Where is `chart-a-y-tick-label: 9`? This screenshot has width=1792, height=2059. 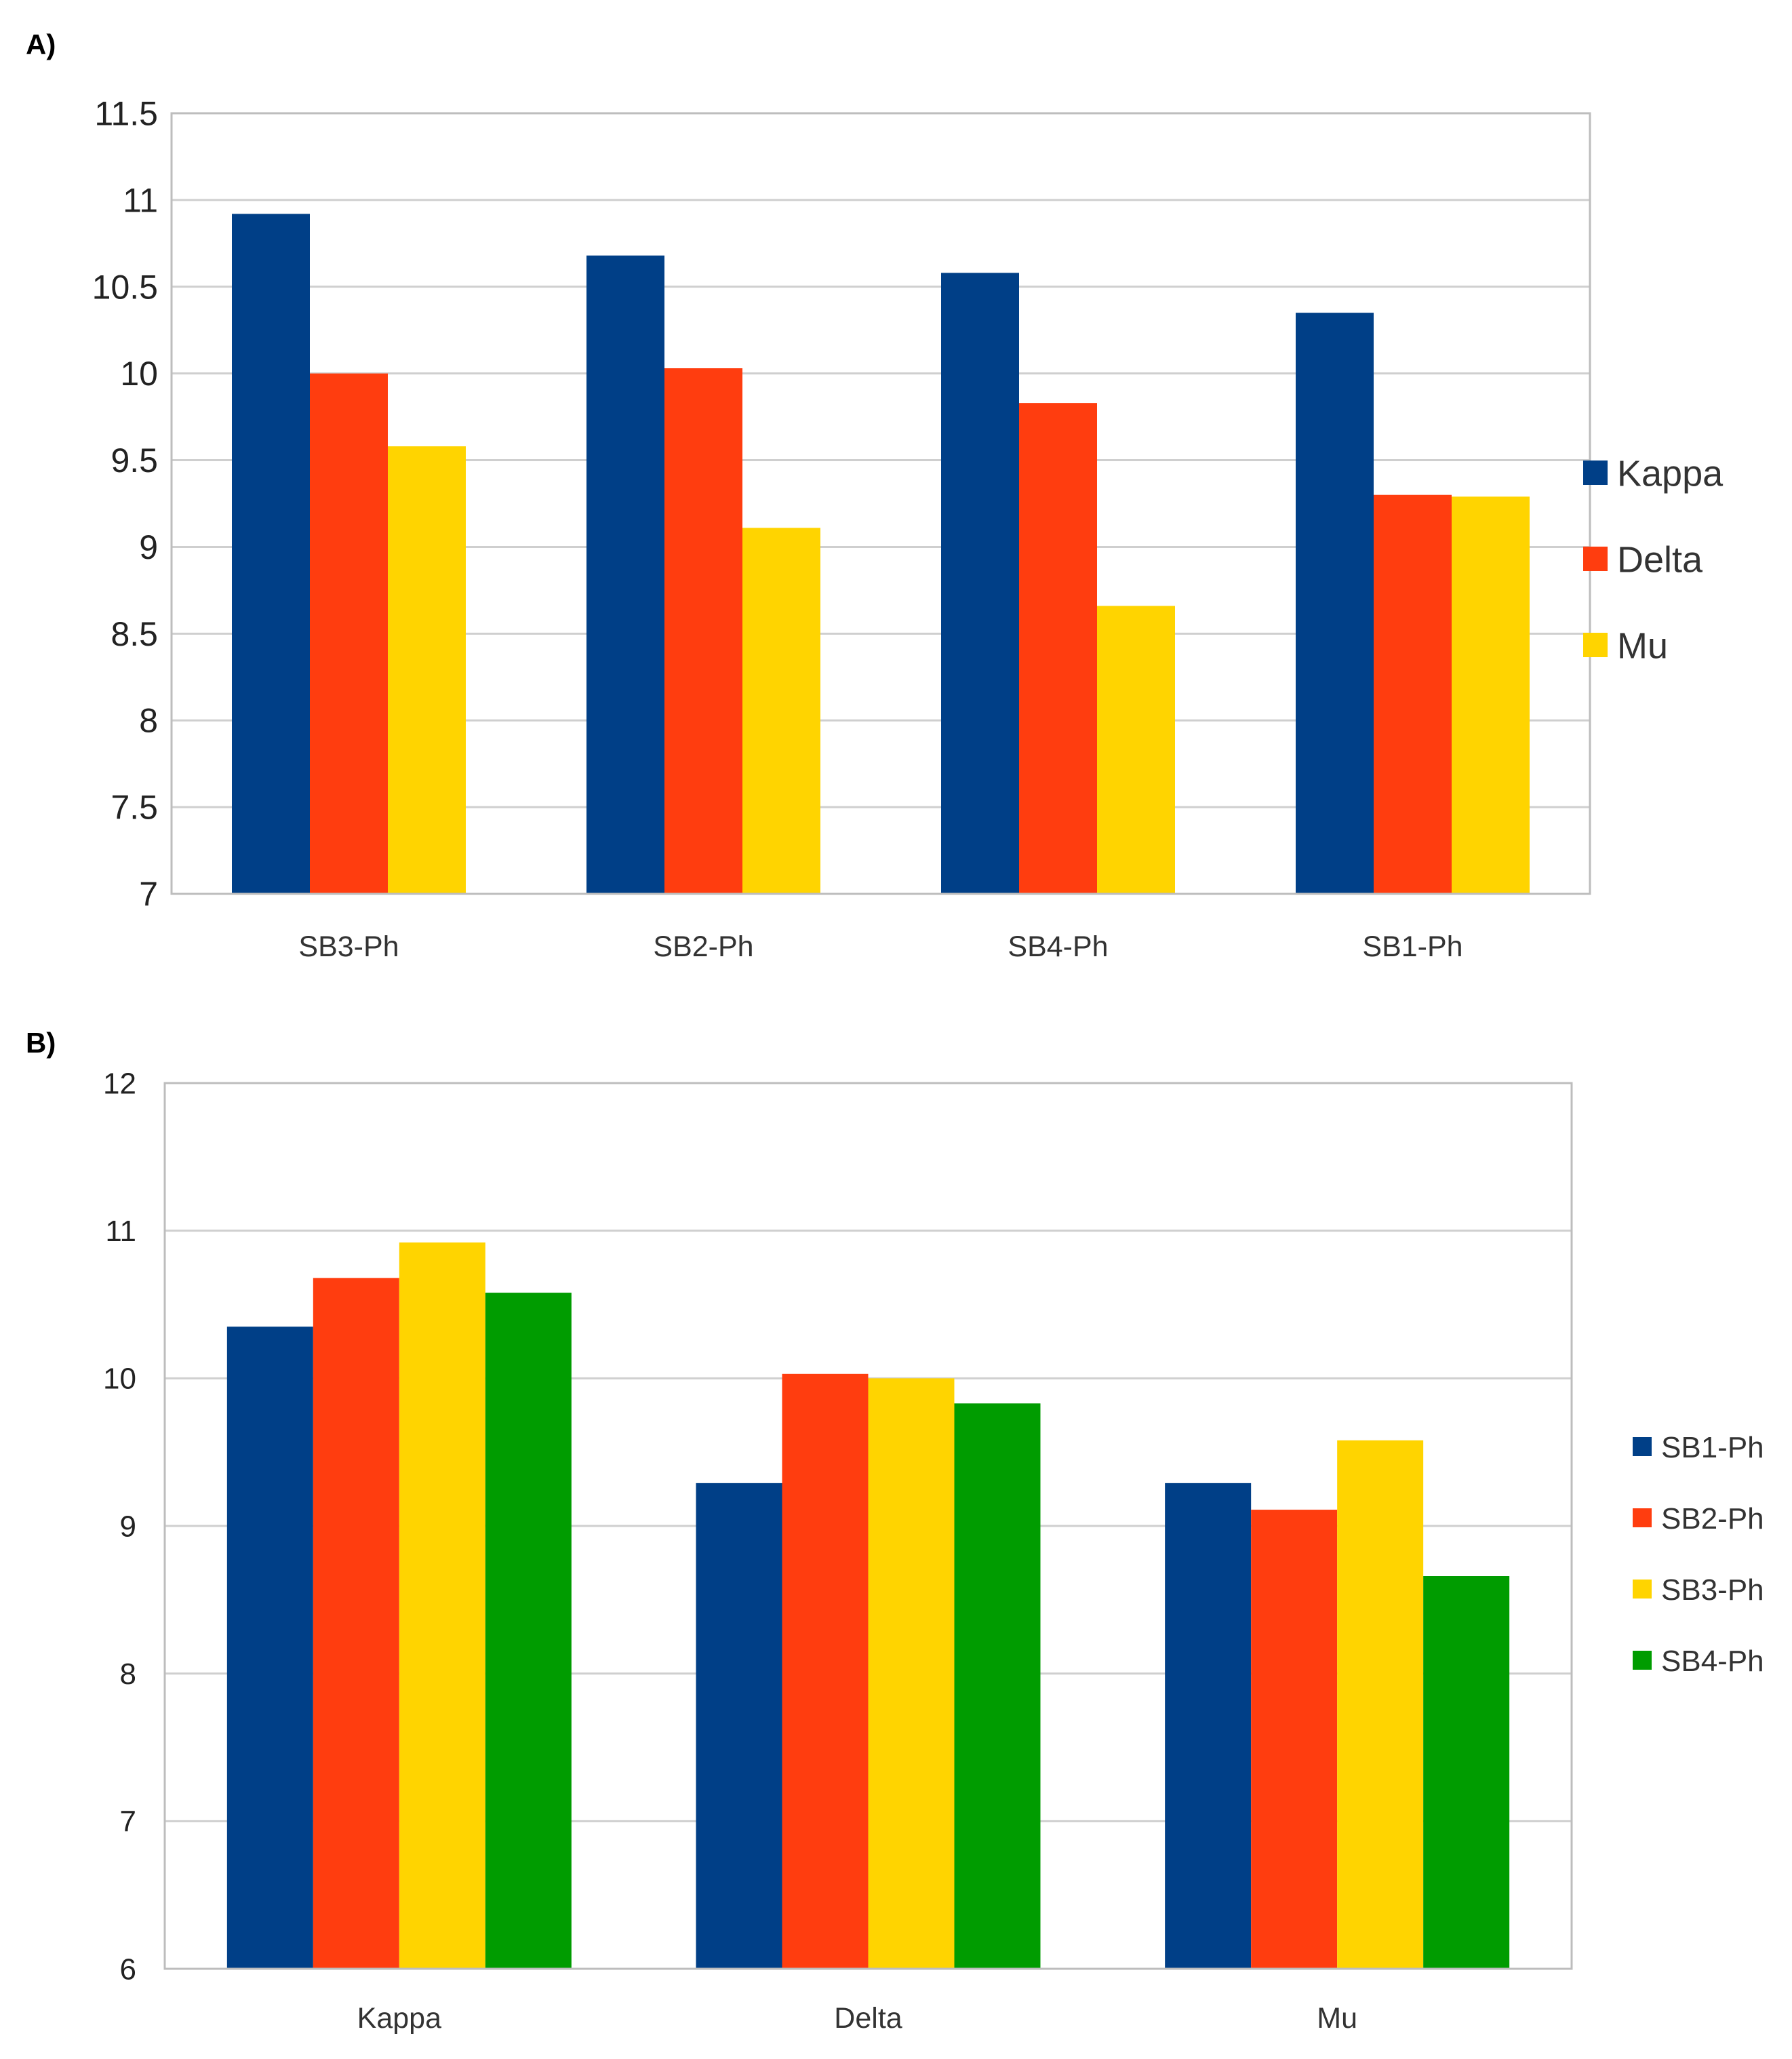
chart-a-y-tick-label: 9 is located at coordinates (148, 547).